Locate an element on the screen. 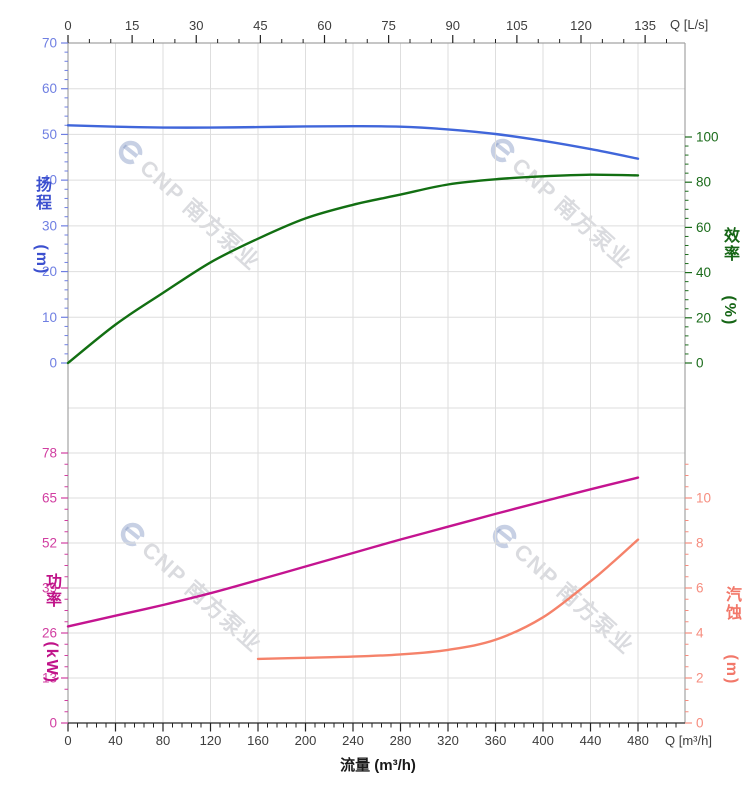 This screenshot has width=752, height=797. head-axis-title: 扬程 (m) is located at coordinates (41, 226).